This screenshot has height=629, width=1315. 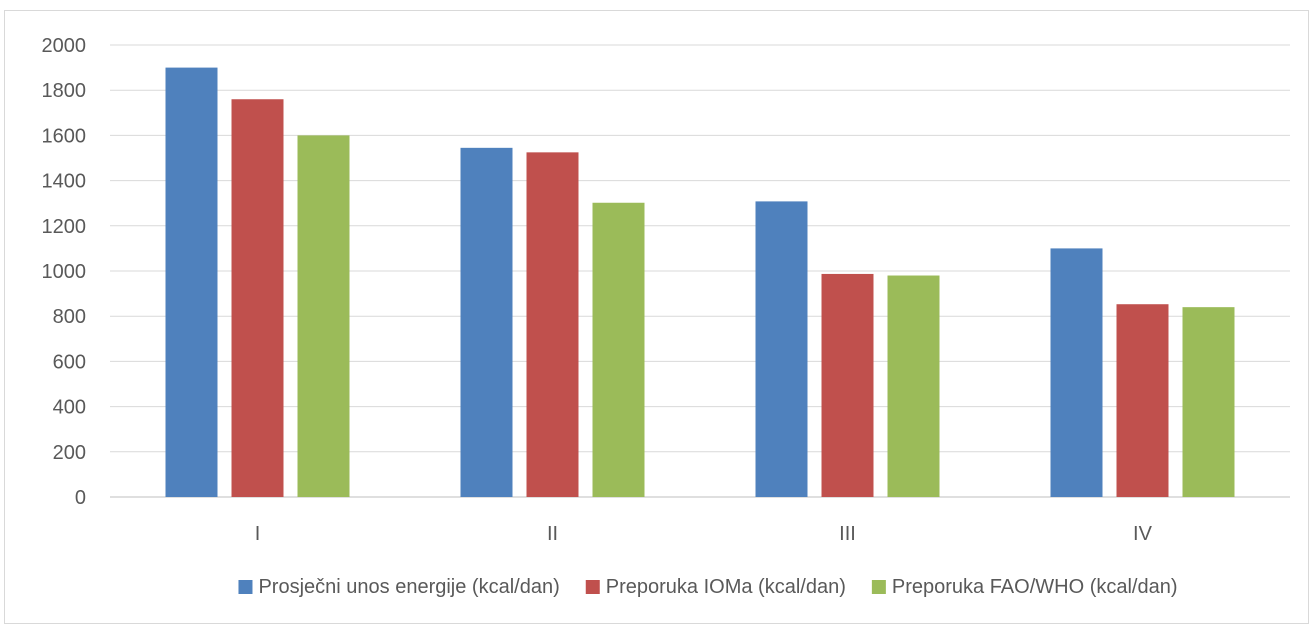 I want to click on y-tick-label: 1200, so click(x=64, y=227).